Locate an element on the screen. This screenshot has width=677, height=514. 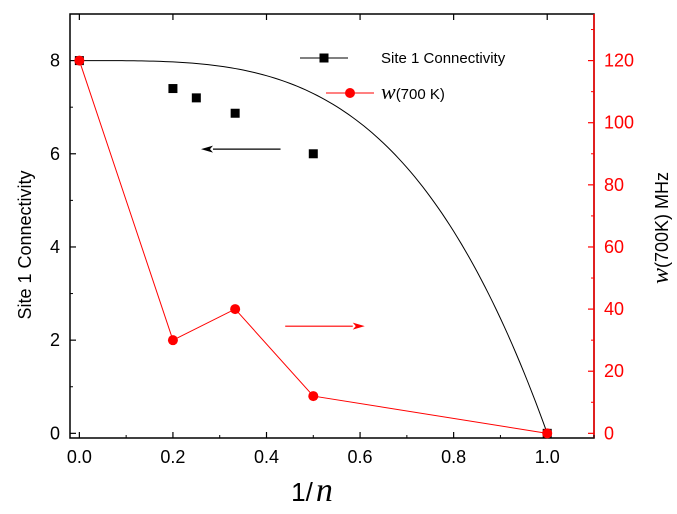
y-right-axis-title-variable: w is located at coordinates (661, 276).